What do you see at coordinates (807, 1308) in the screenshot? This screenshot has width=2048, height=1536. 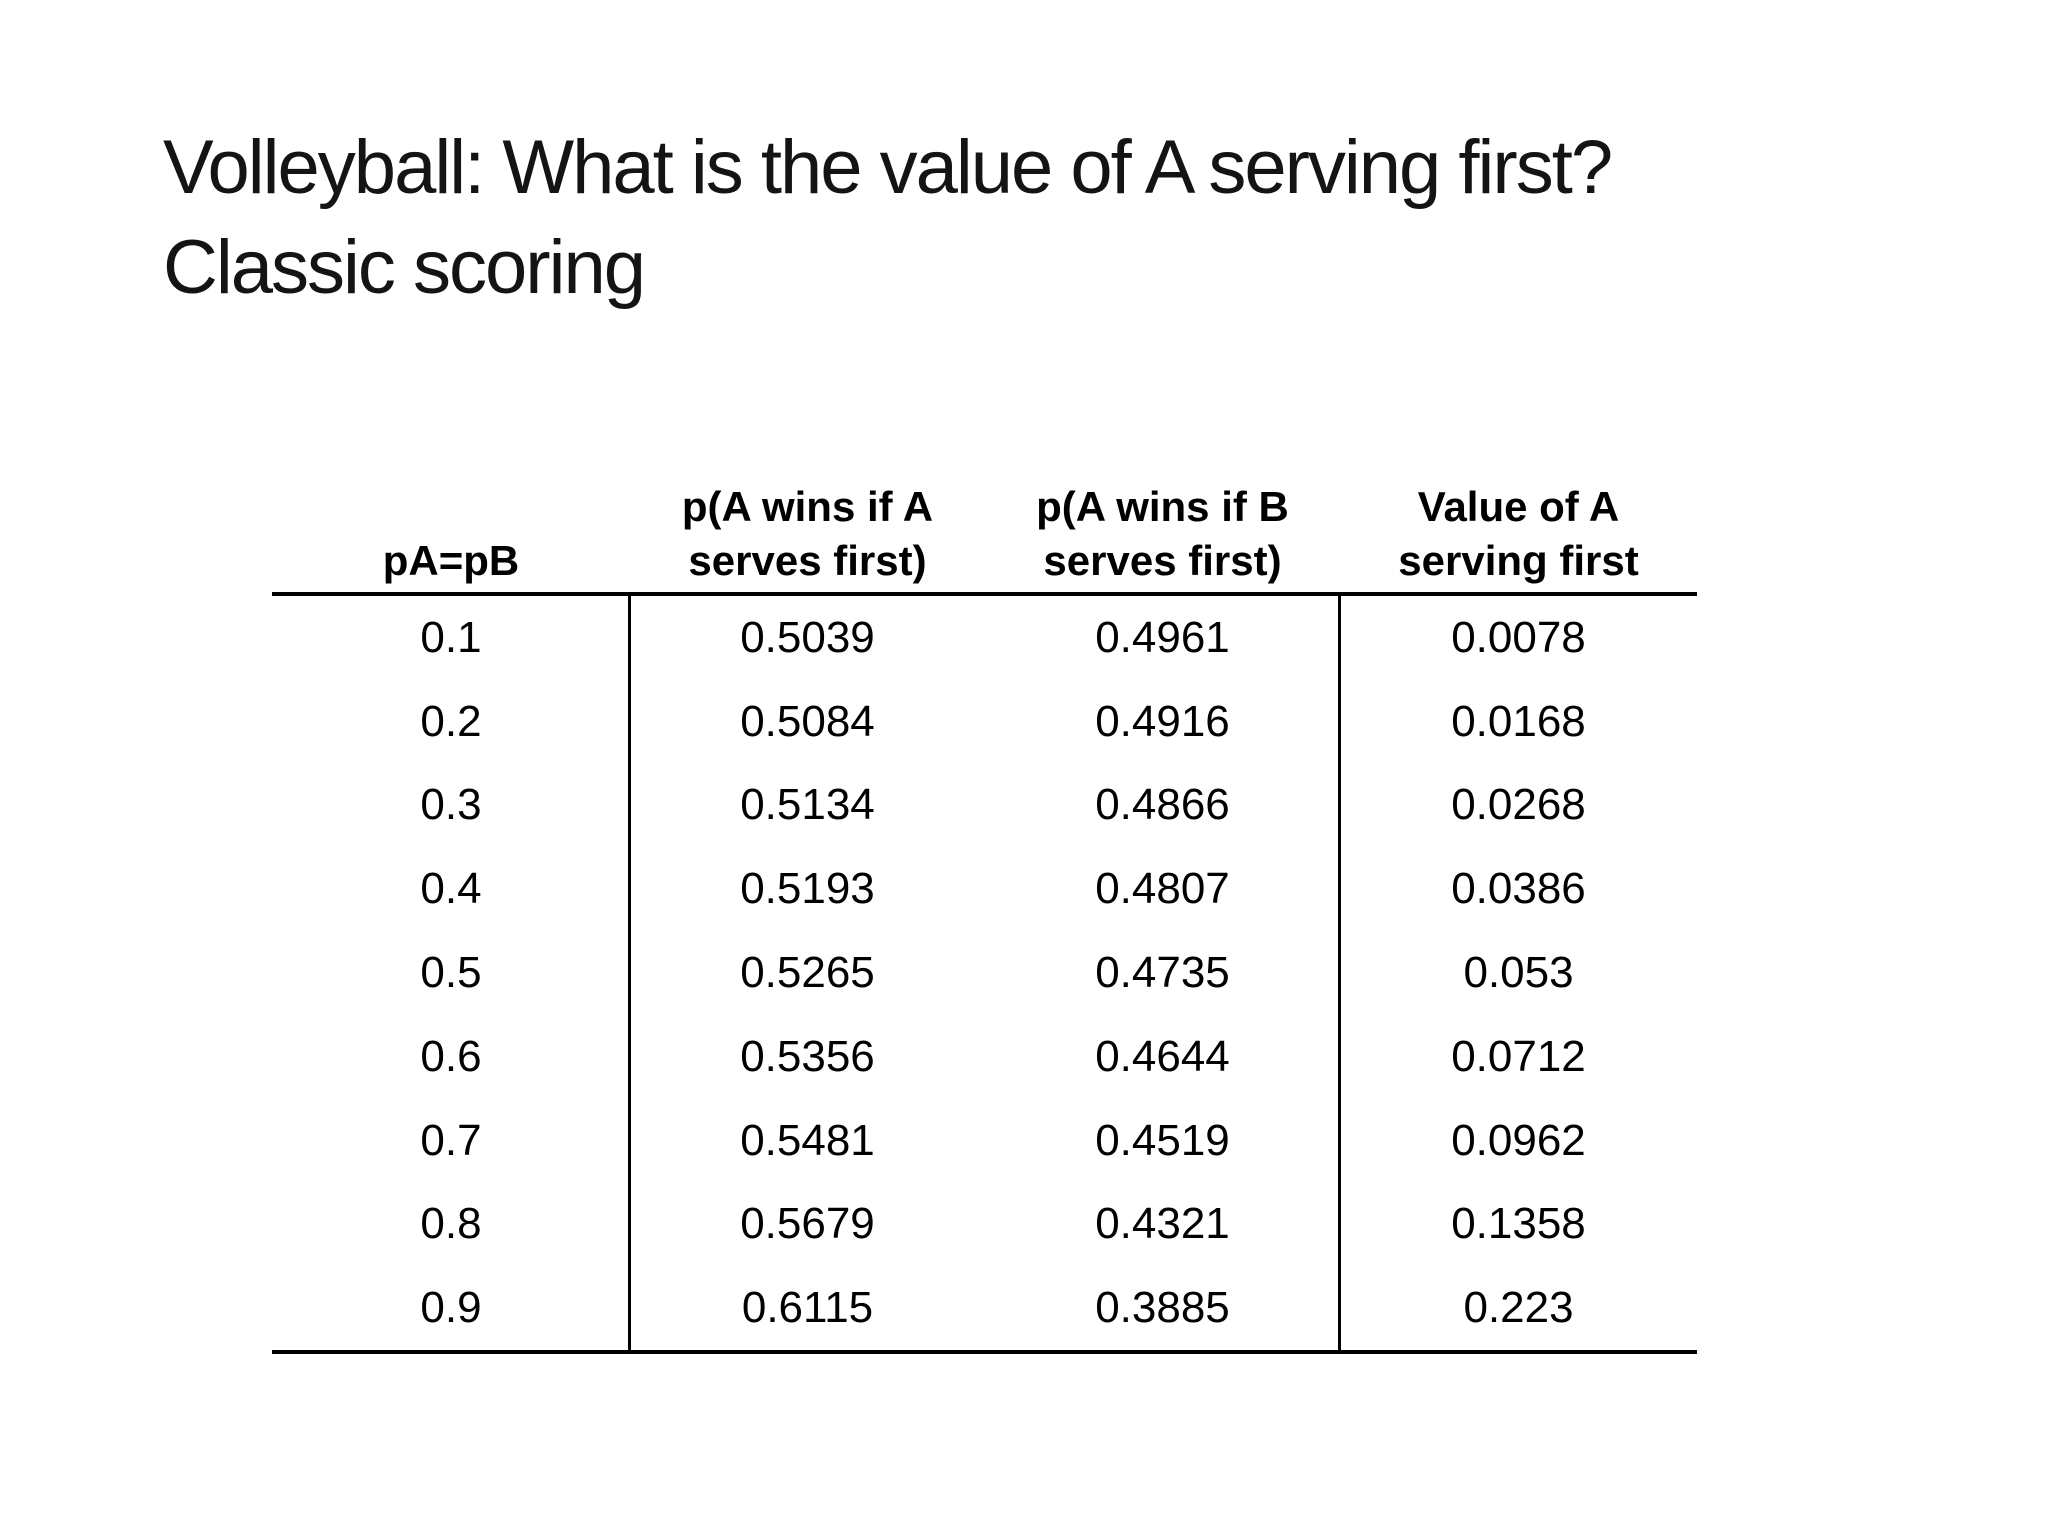 I see `table-cell: 0.6115` at bounding box center [807, 1308].